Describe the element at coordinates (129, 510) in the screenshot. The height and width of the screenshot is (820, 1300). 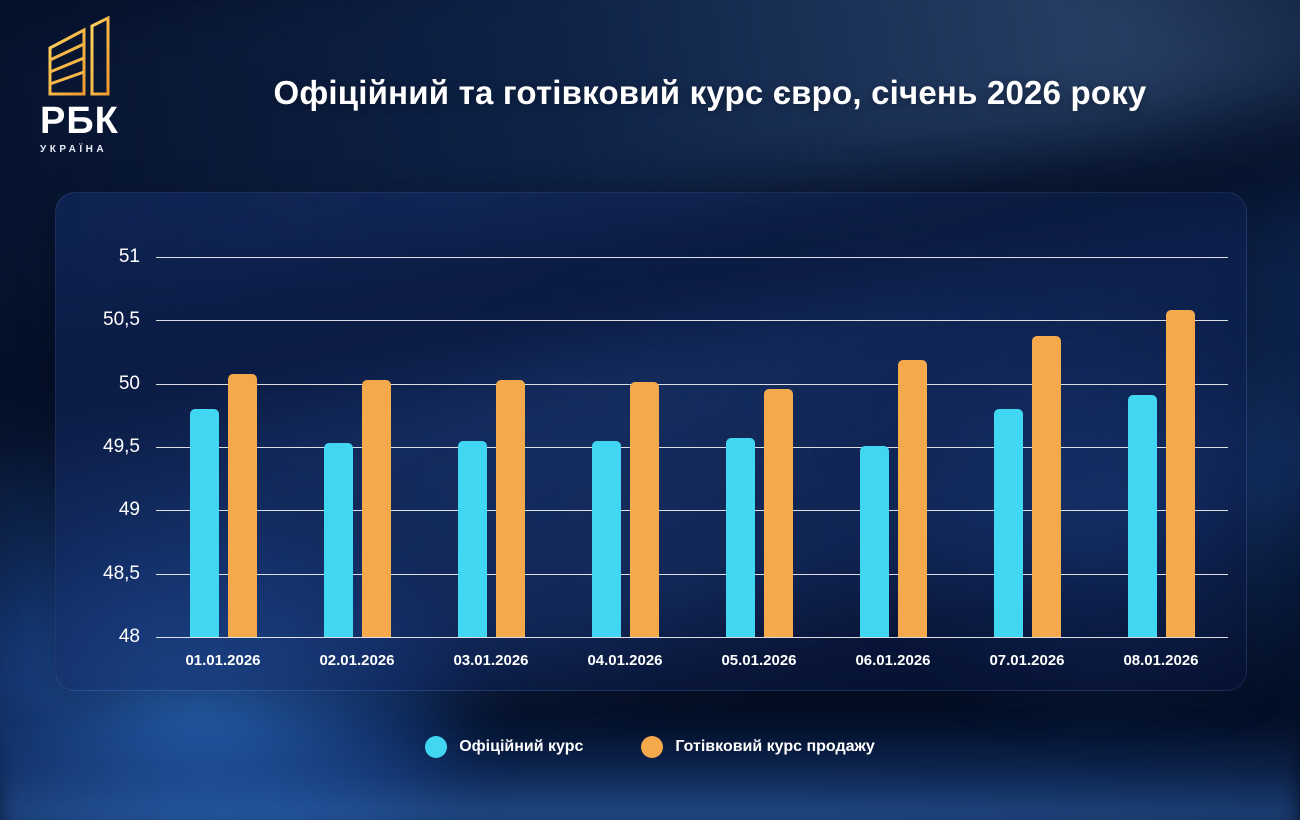
I see `y-tick-label: 49` at that location.